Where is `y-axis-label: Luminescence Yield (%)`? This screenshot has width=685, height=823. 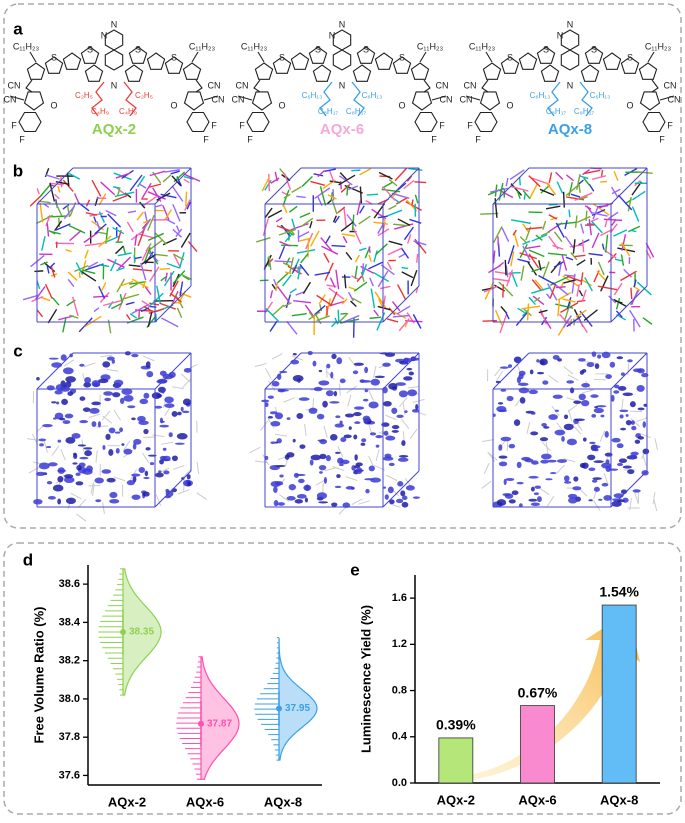
y-axis-label: Luminescence Yield (%) is located at coordinates (365, 679).